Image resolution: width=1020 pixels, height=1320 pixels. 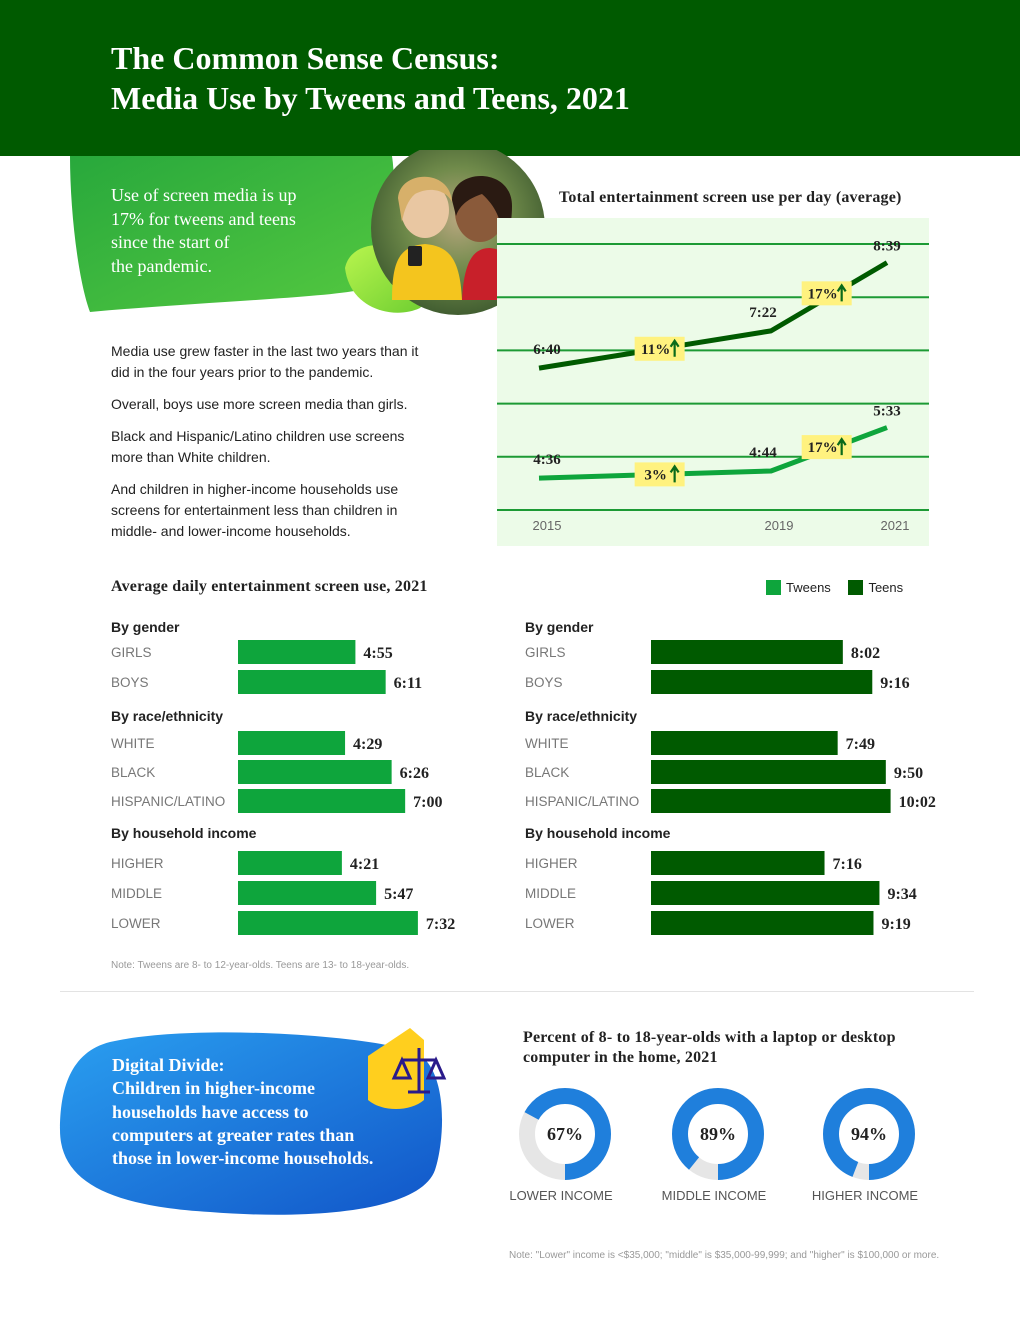 What do you see at coordinates (204, 195) in the screenshot?
I see `callout-line: Use of screen media is up` at bounding box center [204, 195].